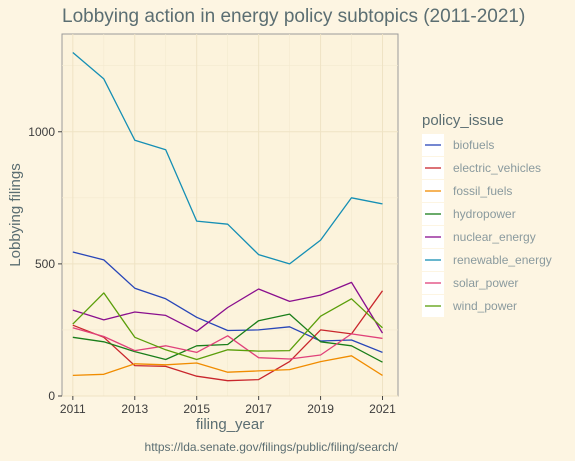 The height and width of the screenshot is (461, 575). I want to click on series-line-fossil_fuels, so click(227, 366).